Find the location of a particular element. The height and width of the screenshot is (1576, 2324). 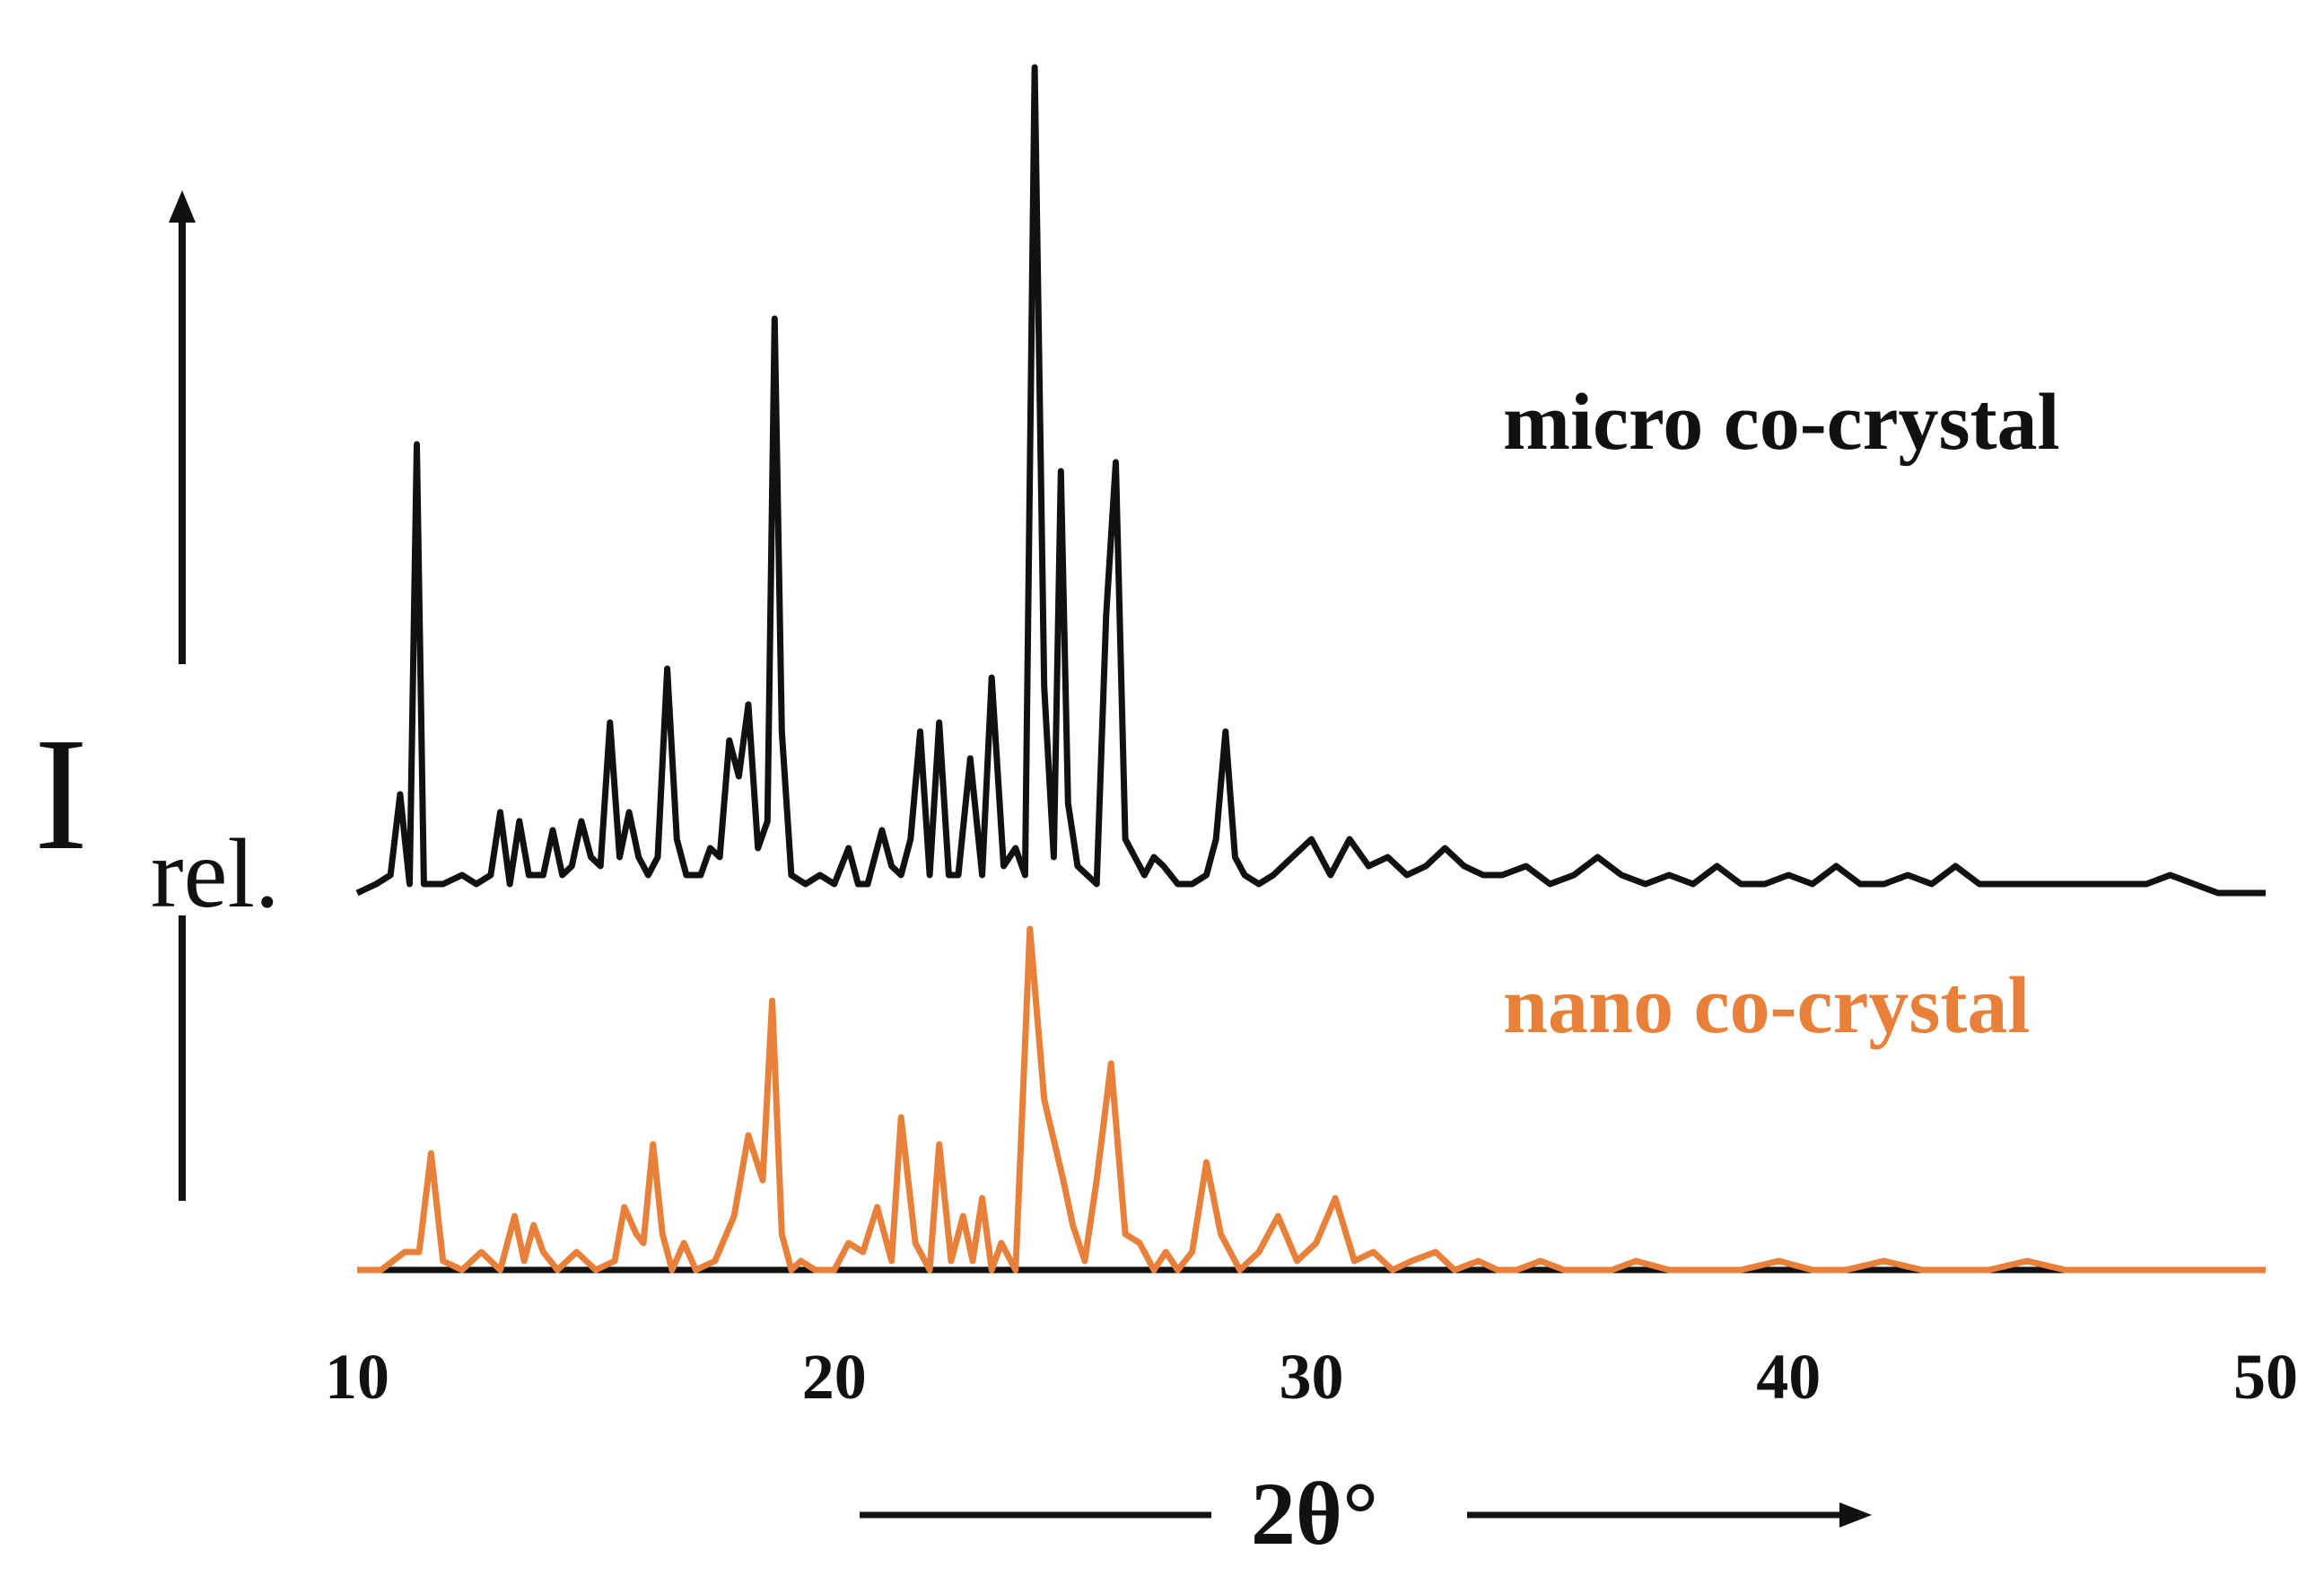

x-tick-labels: 10 20 30 40 50 is located at coordinates (1312, 1377).